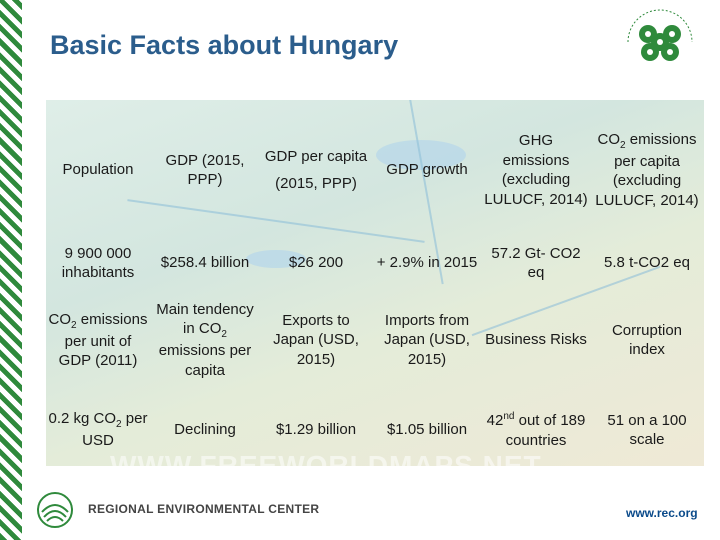 The width and height of the screenshot is (720, 540). I want to click on tendency-label-text: emissions per capita, so click(205, 360).